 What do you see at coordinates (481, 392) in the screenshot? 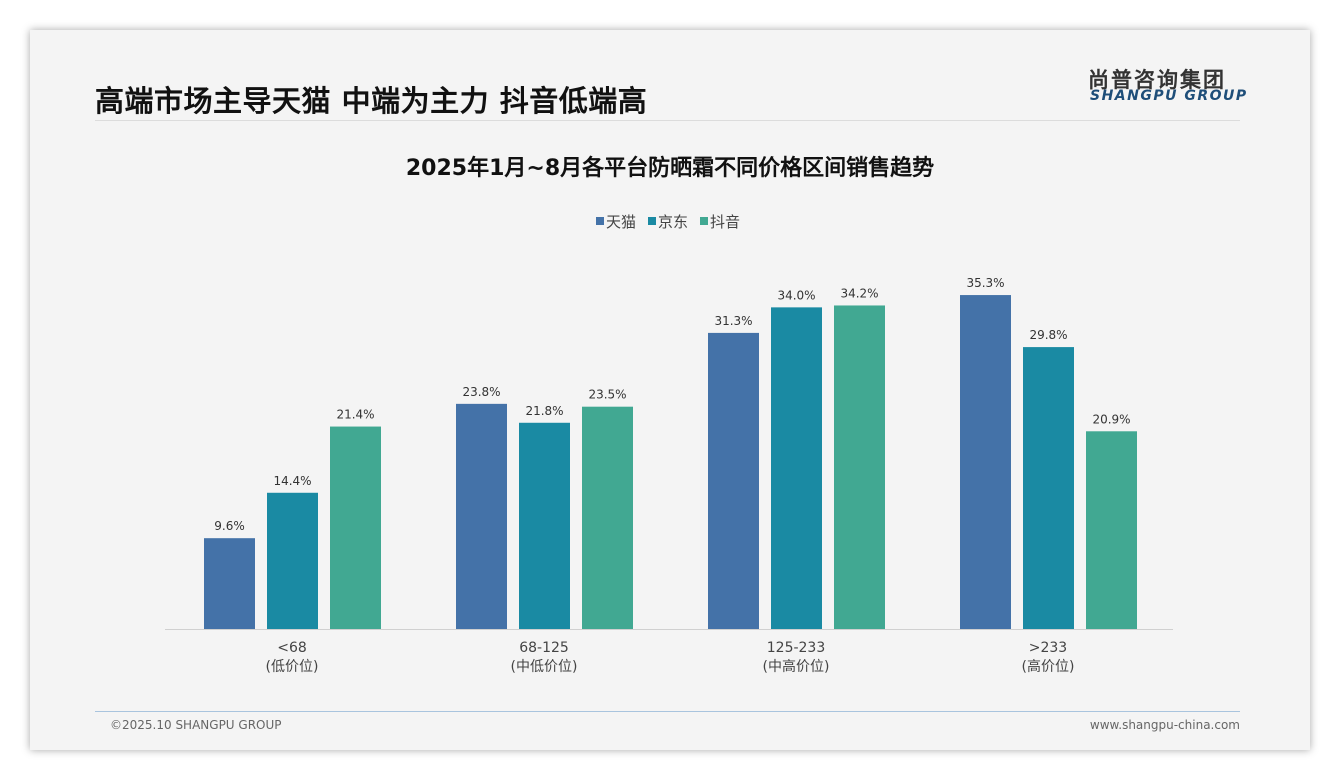
I see `data-label: 23.8%` at bounding box center [481, 392].